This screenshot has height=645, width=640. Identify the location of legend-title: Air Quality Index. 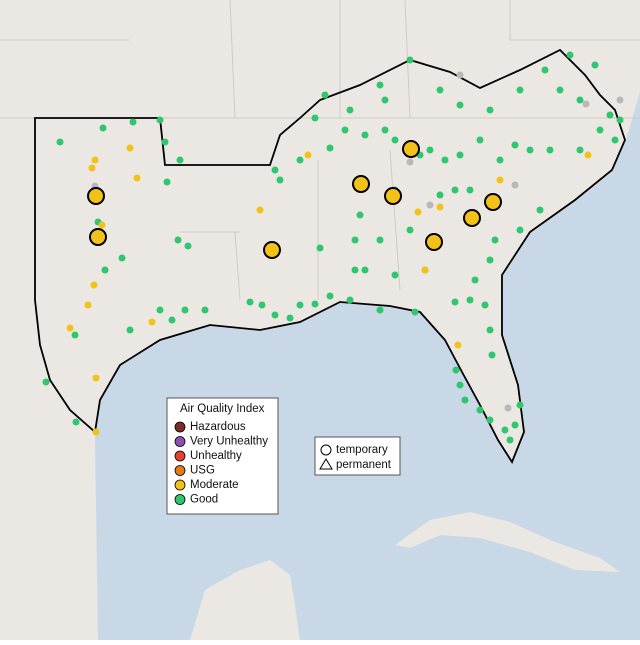
(222, 409).